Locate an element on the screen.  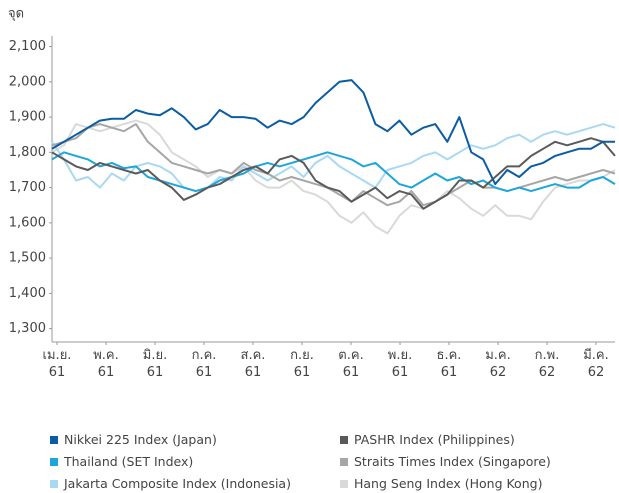
legend-item: Straits Times Index (Singapore) is located at coordinates (445, 461).